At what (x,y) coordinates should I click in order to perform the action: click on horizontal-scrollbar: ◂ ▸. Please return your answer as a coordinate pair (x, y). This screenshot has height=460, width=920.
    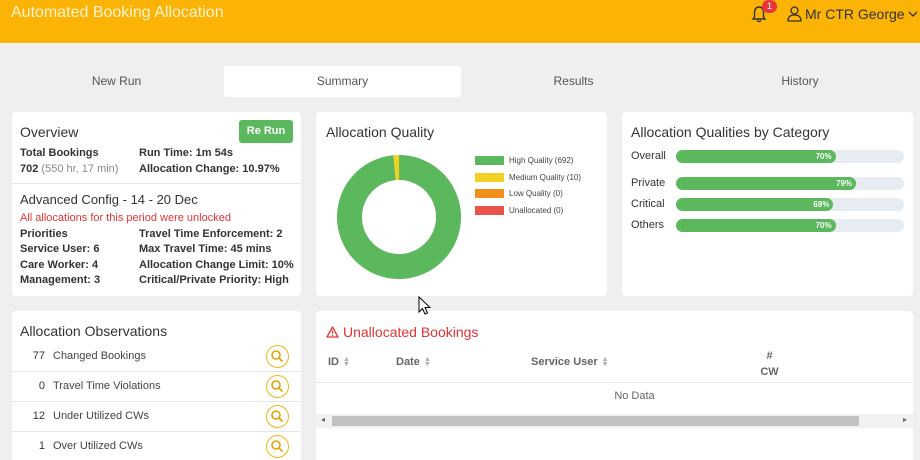
    Looking at the image, I should click on (614, 421).